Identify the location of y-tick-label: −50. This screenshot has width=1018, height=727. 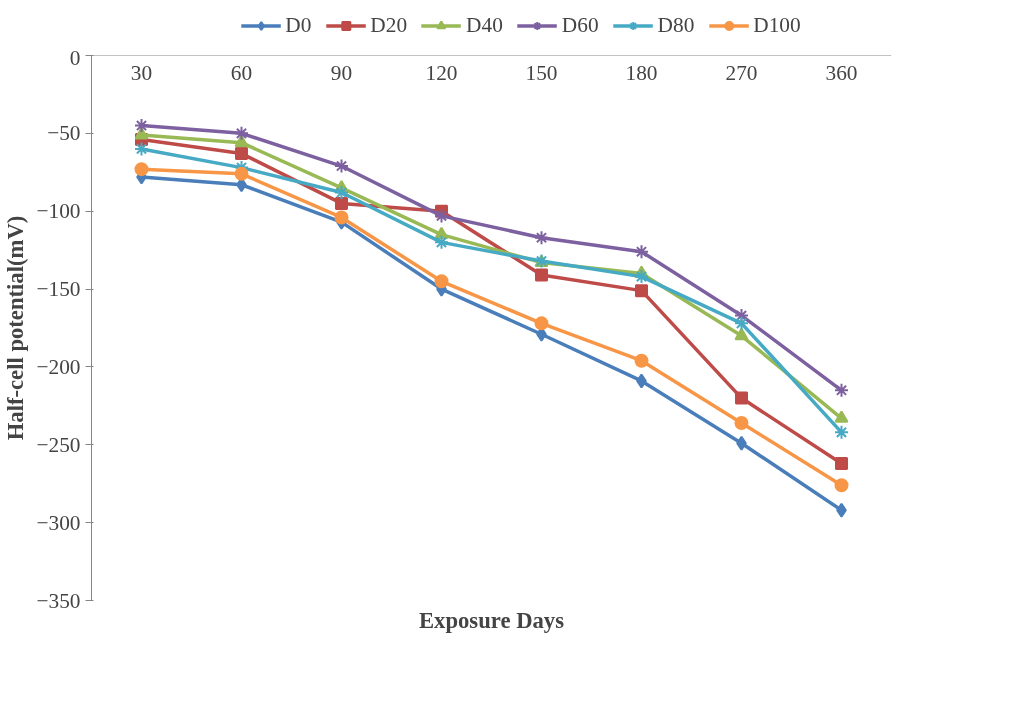
(64, 133).